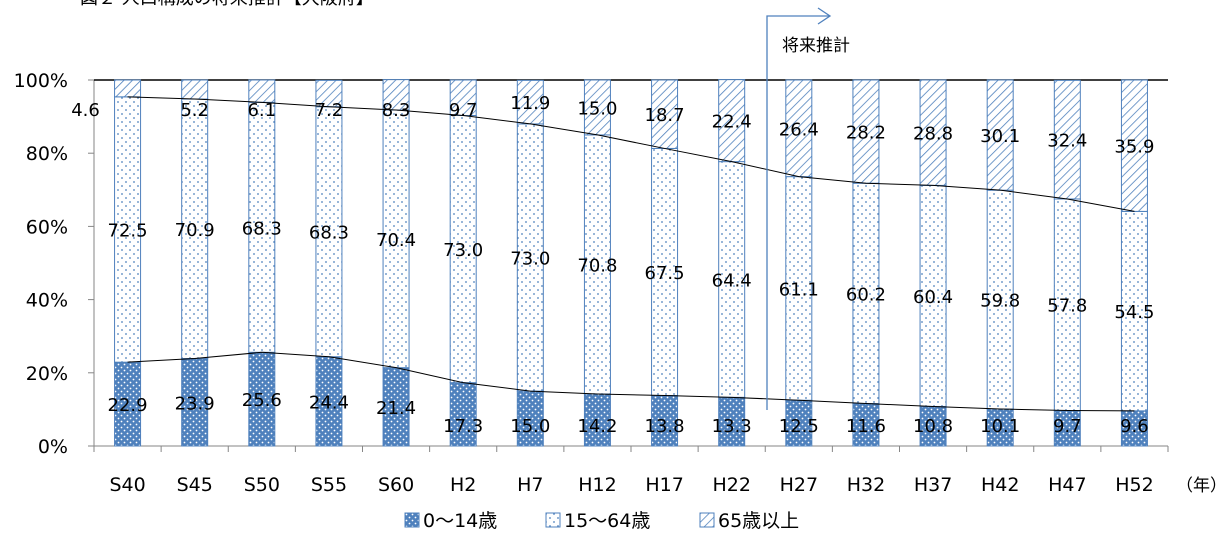 This screenshot has width=1229, height=536. What do you see at coordinates (1134, 485) in the screenshot?
I see `x-tick-label: H52` at bounding box center [1134, 485].